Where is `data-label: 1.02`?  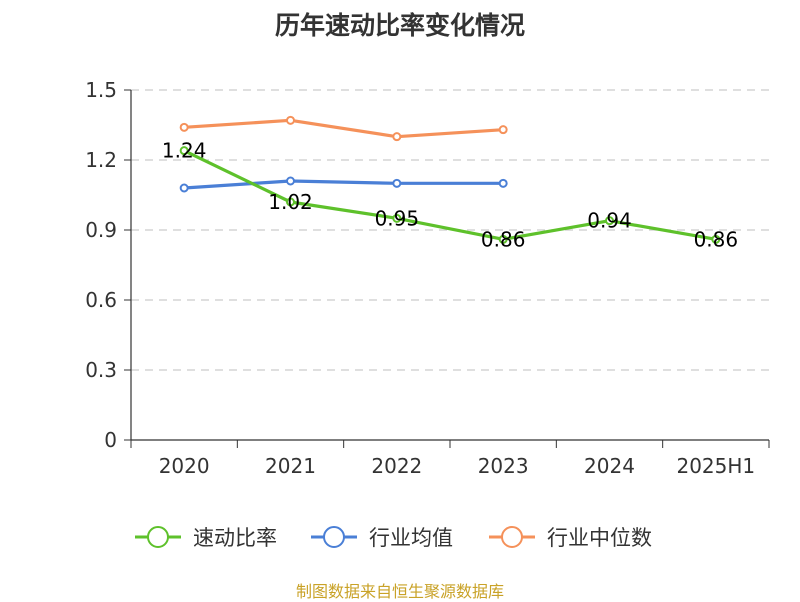 data-label: 1.02 is located at coordinates (290, 202).